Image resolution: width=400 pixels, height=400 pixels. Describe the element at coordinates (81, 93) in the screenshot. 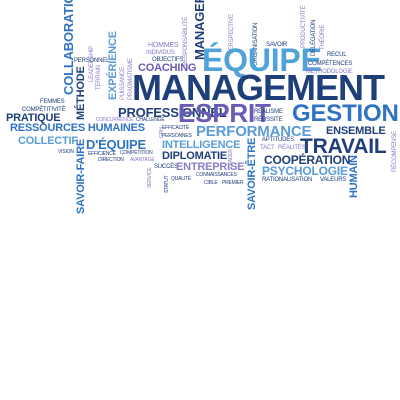

I see `word-methode: MÉTHODE` at that location.